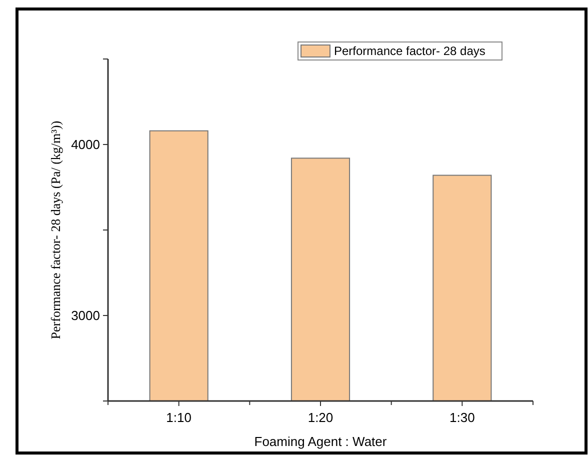 This screenshot has height=455, width=588. What do you see at coordinates (410, 51) in the screenshot?
I see `legend-label: Performance factor- 28 days` at bounding box center [410, 51].